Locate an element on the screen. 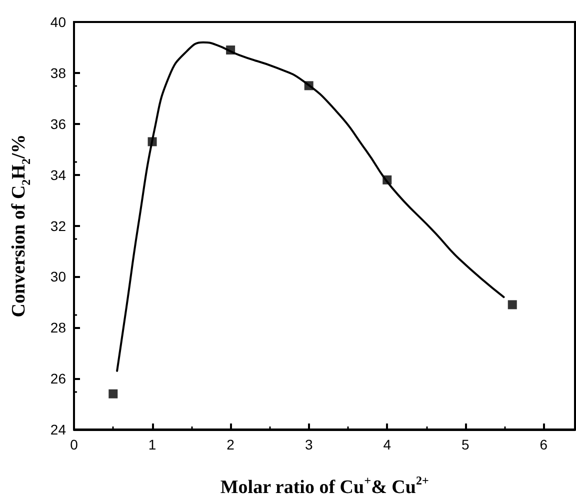 Image resolution: width=576 pixels, height=502 pixels. y-tick-label: 28 is located at coordinates (58, 328).